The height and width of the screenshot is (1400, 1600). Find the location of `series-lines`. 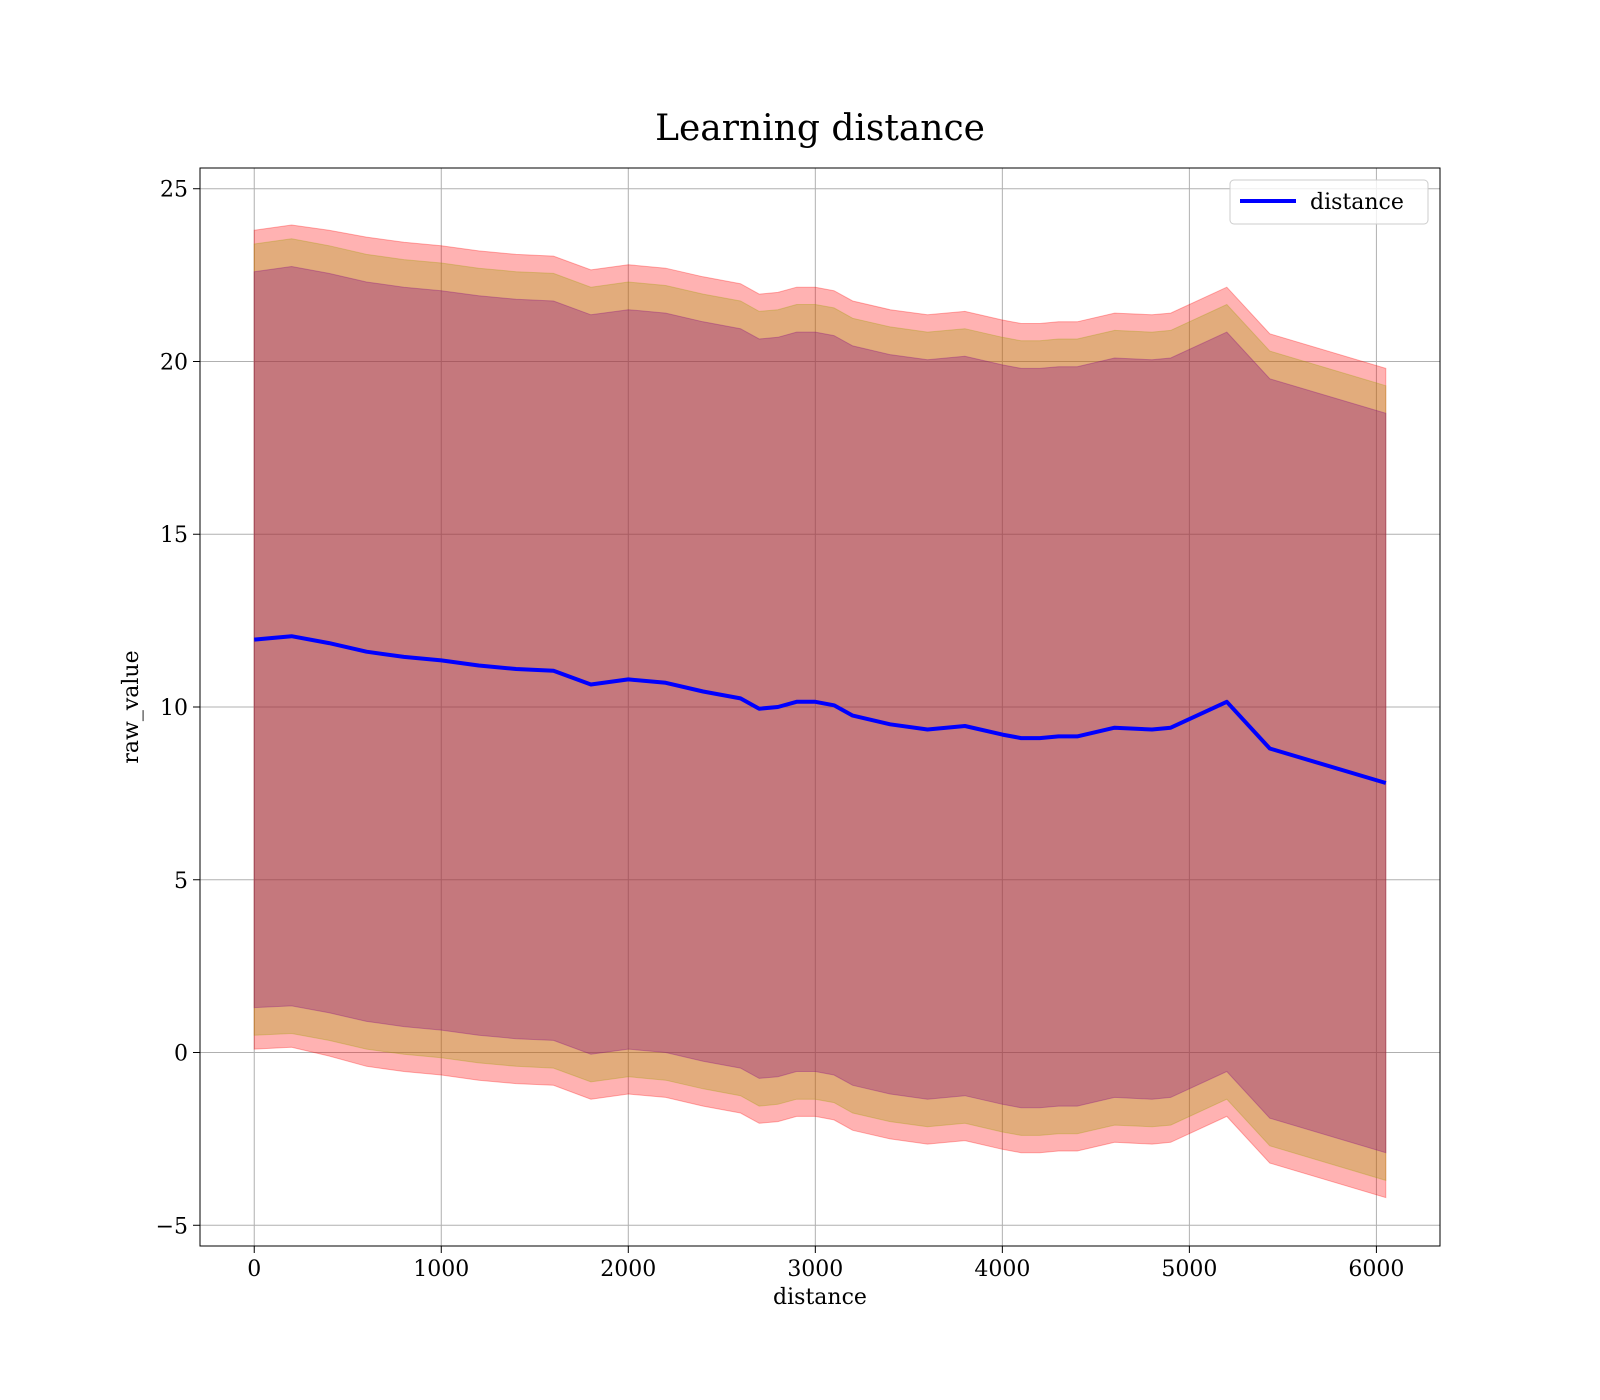

series-lines is located at coordinates (820, 709).